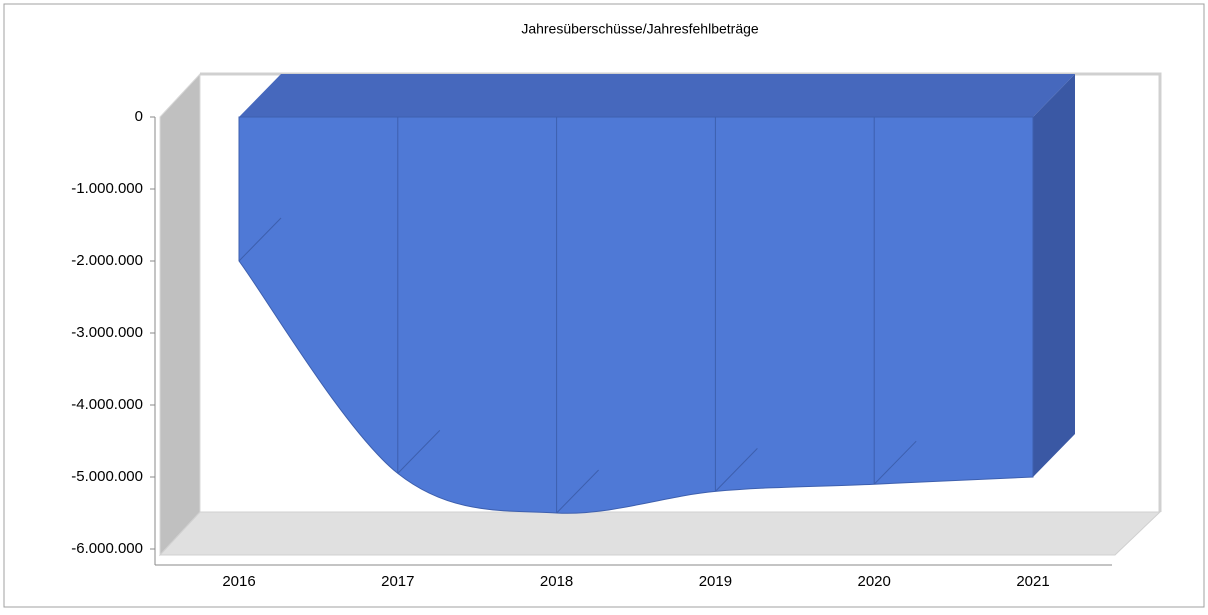 Image resolution: width=1208 pixels, height=615 pixels. What do you see at coordinates (1032, 581) in the screenshot?
I see `x-tick-label: 2021` at bounding box center [1032, 581].